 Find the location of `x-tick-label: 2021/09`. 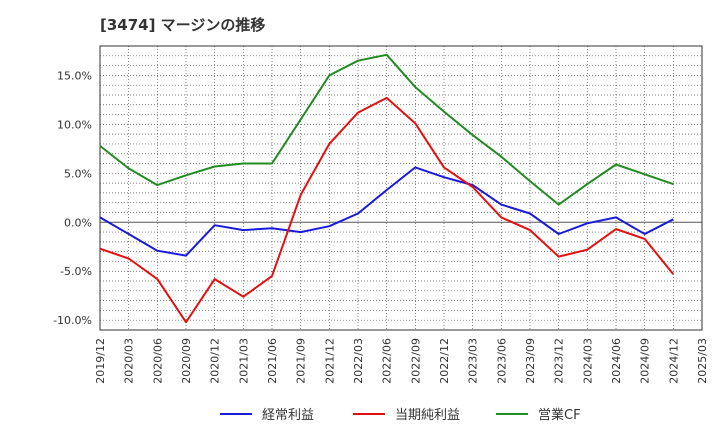

x-tick-label: 2021/09 is located at coordinates (301, 361).